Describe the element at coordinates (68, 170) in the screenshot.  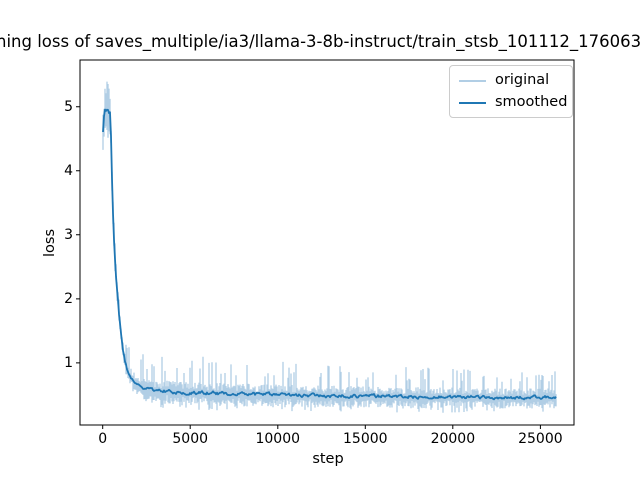
I see `y-tick-label: 4` at that location.